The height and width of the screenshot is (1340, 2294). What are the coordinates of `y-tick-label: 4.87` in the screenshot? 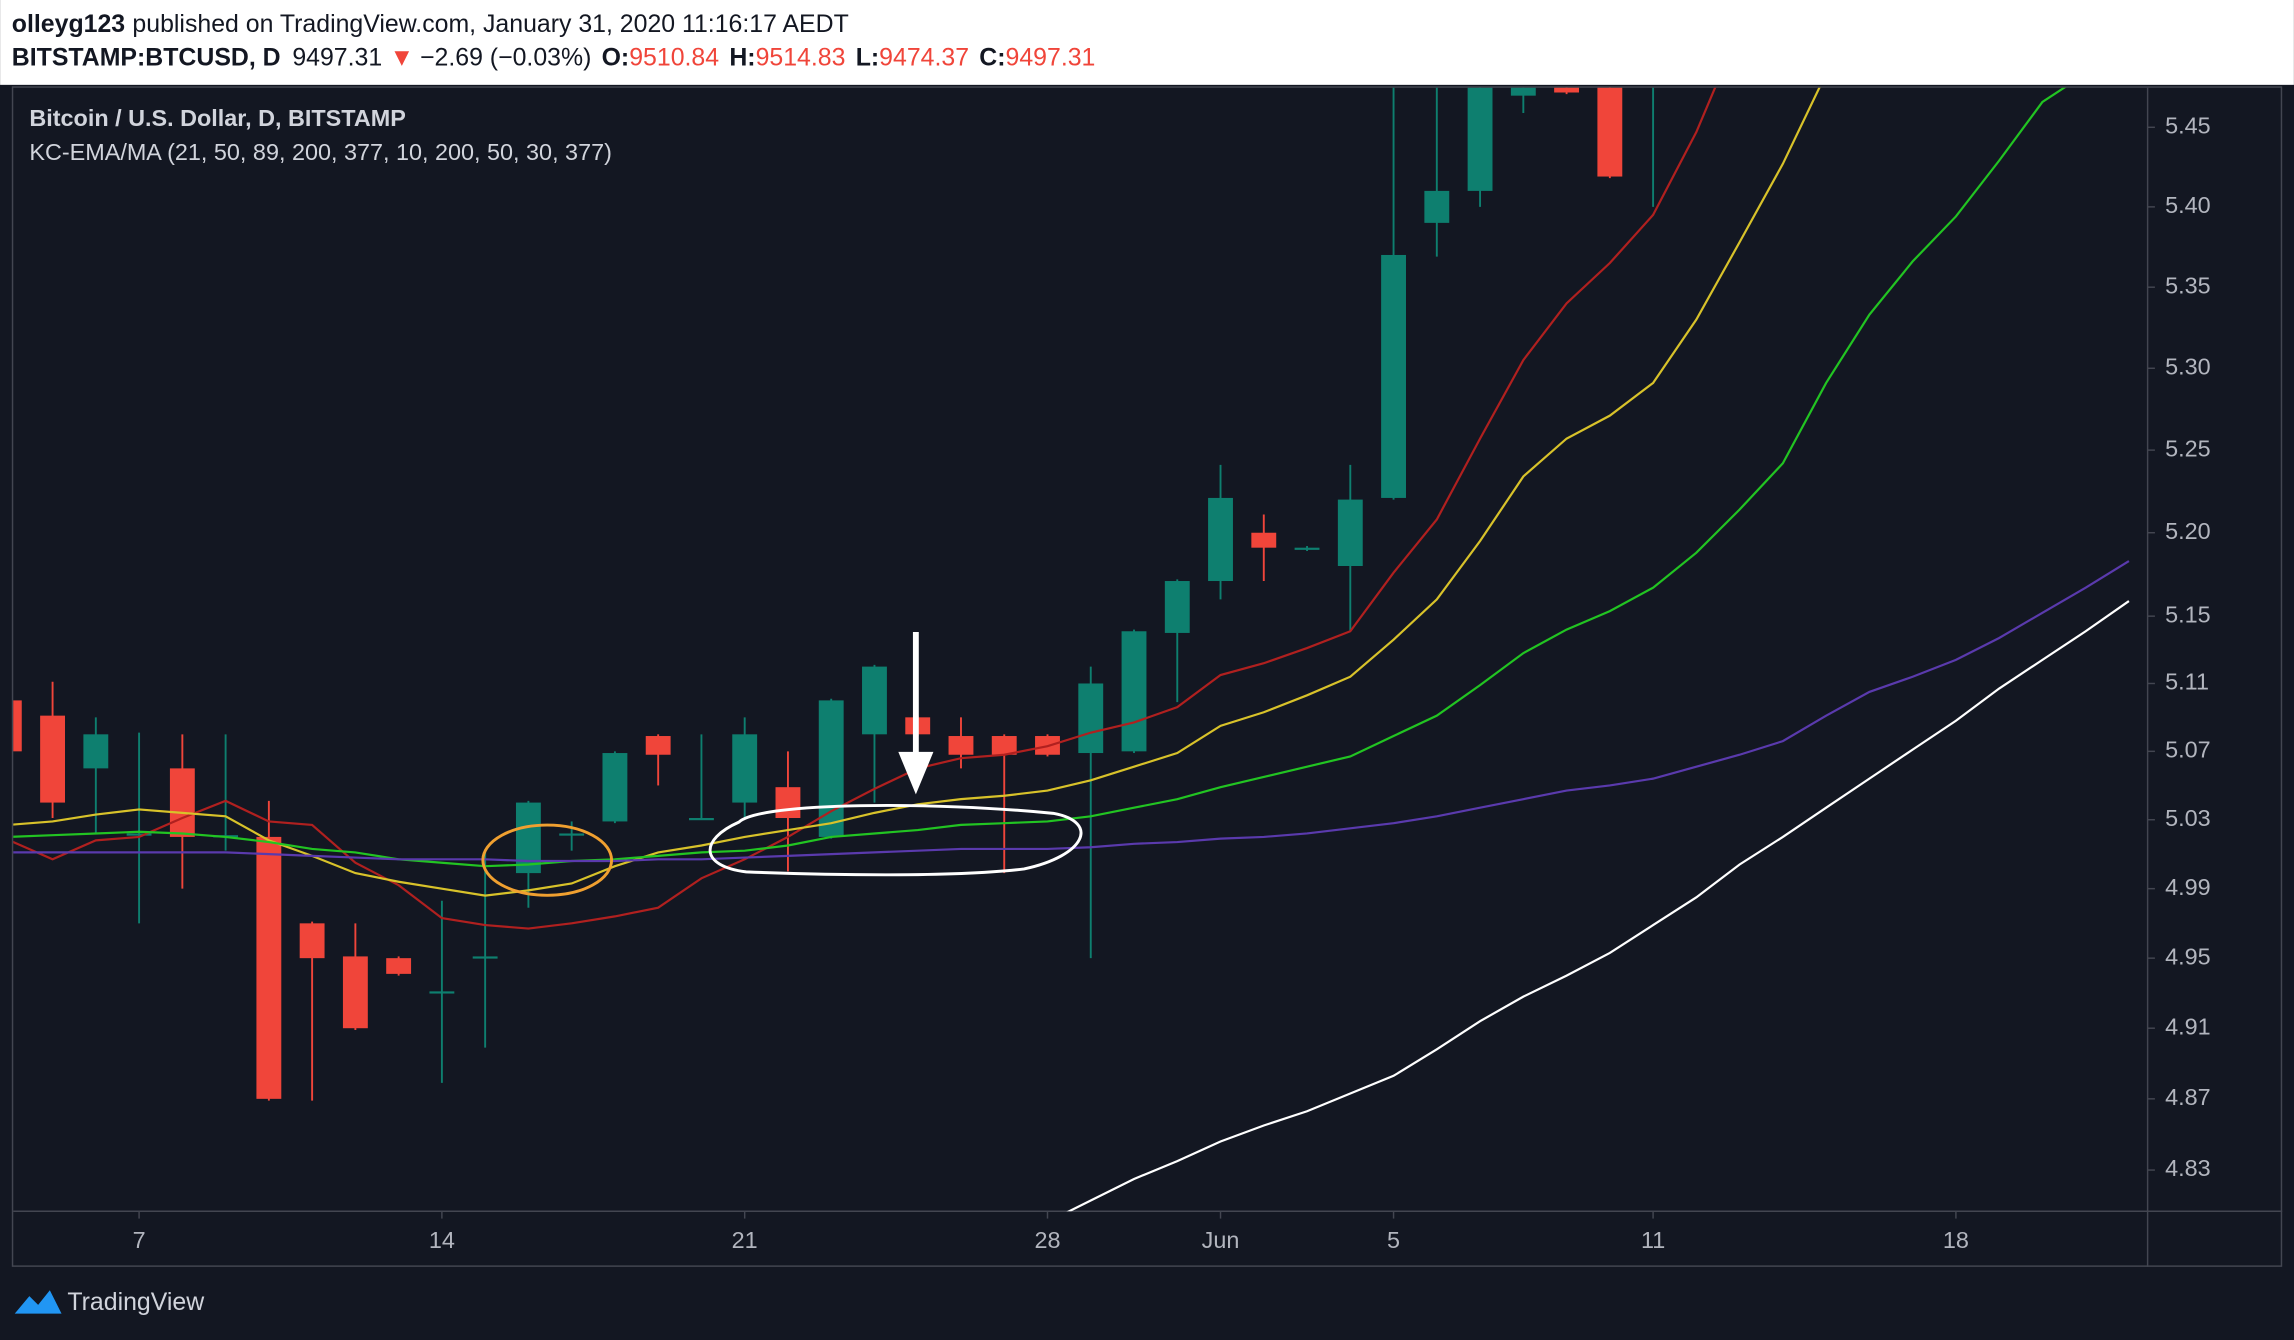 It's located at (2188, 1097).